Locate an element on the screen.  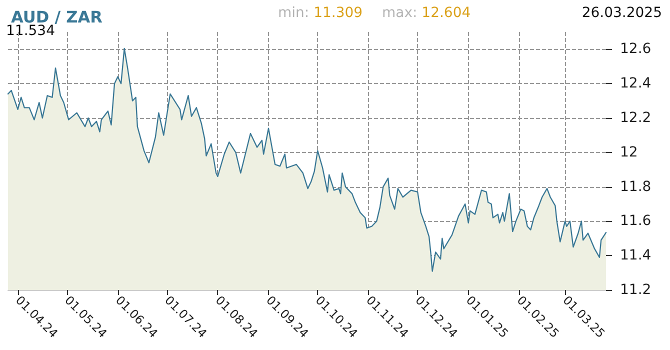
y-tick-label: 11.4 is located at coordinates (636, 256).